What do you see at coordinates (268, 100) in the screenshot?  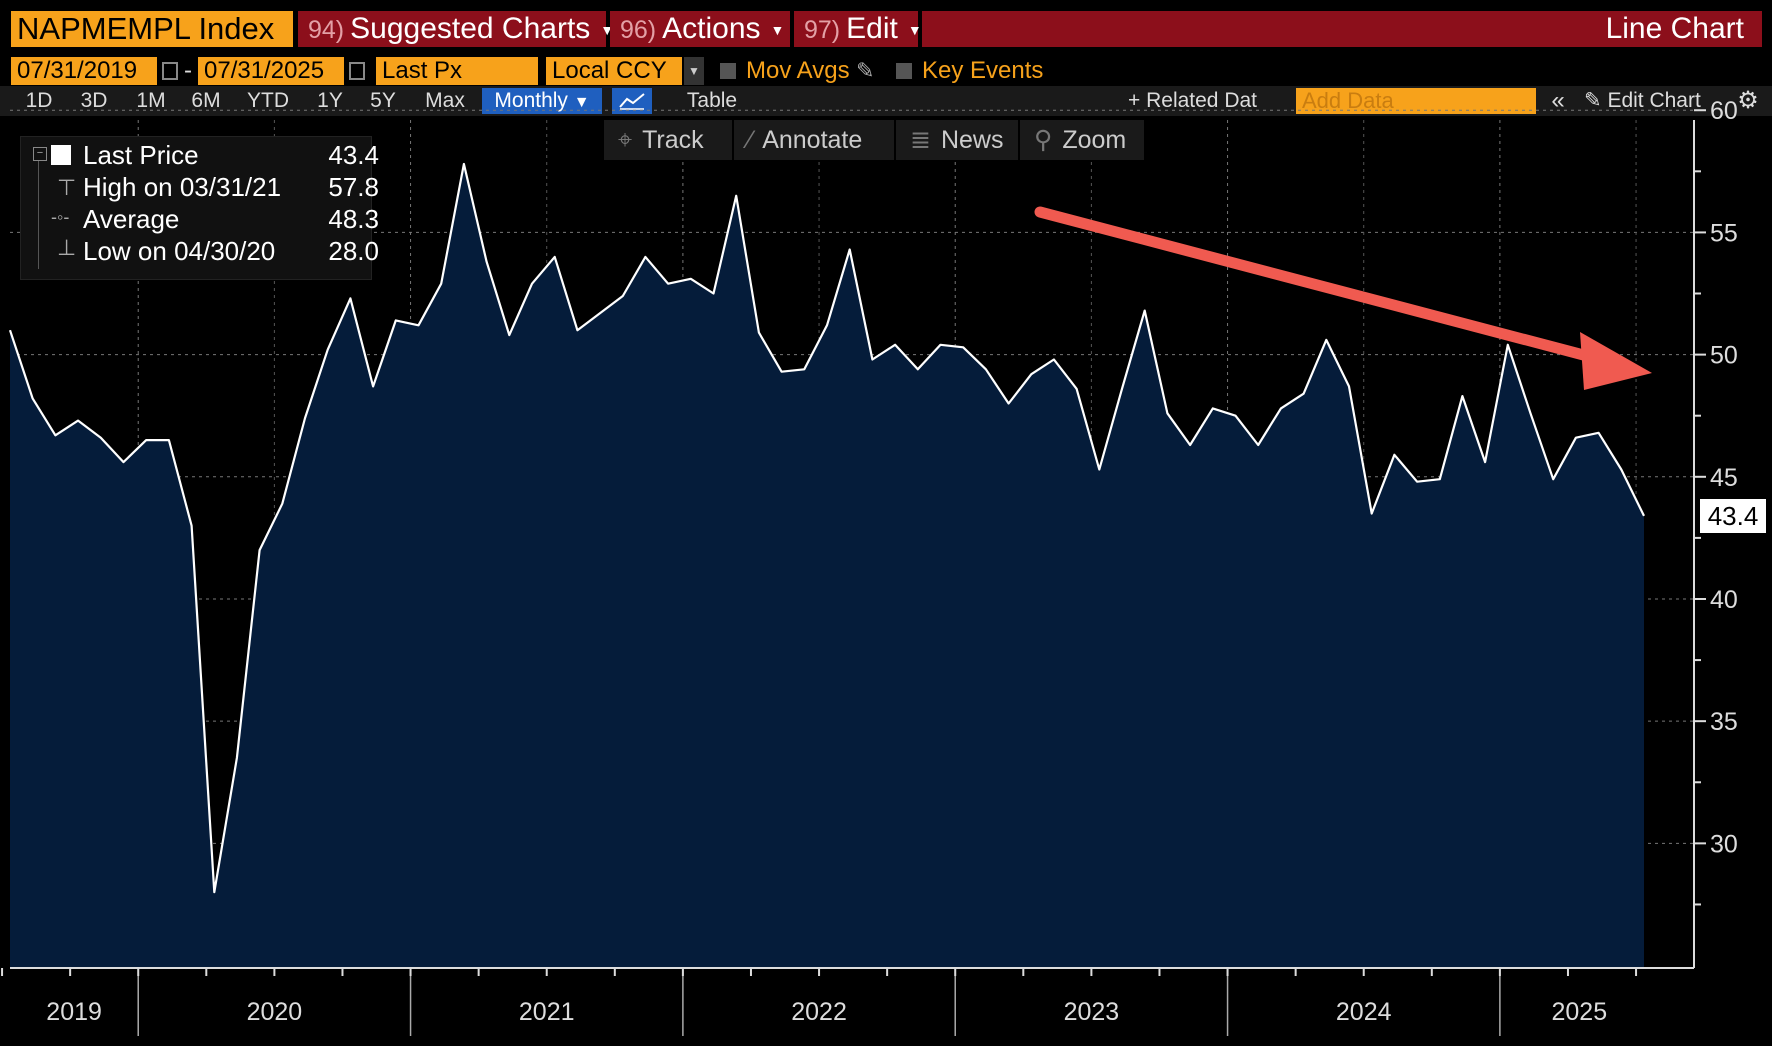 I see `period-ytd: YTD` at bounding box center [268, 100].